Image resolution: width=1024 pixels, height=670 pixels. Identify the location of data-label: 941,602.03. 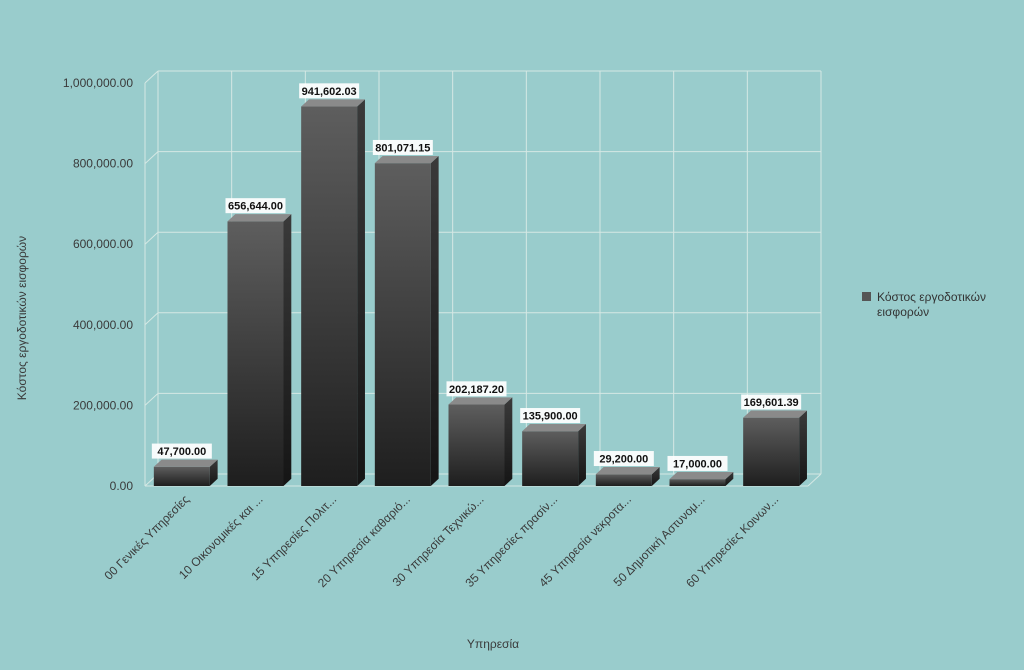
(329, 91).